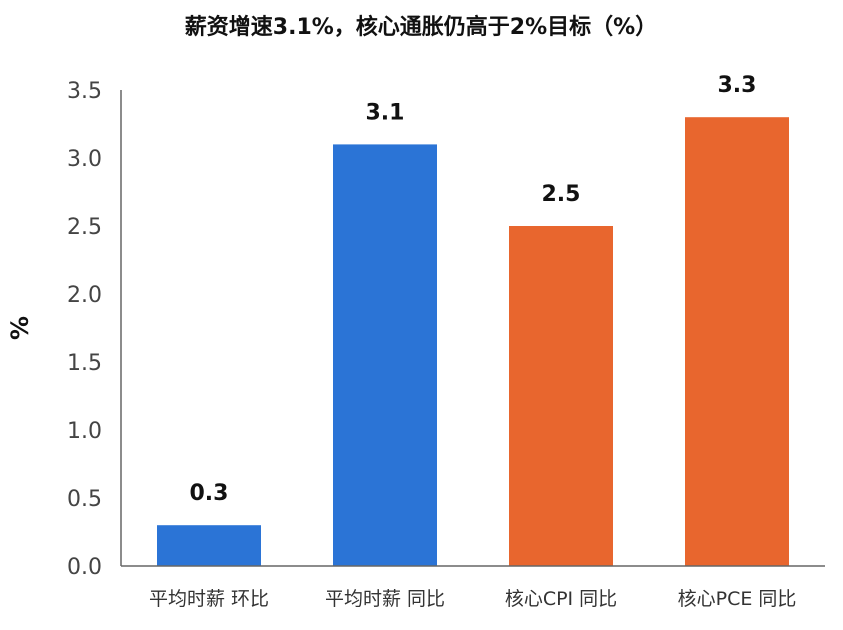  What do you see at coordinates (209, 493) in the screenshot?
I see `bar-value-label: 0.3` at bounding box center [209, 493].